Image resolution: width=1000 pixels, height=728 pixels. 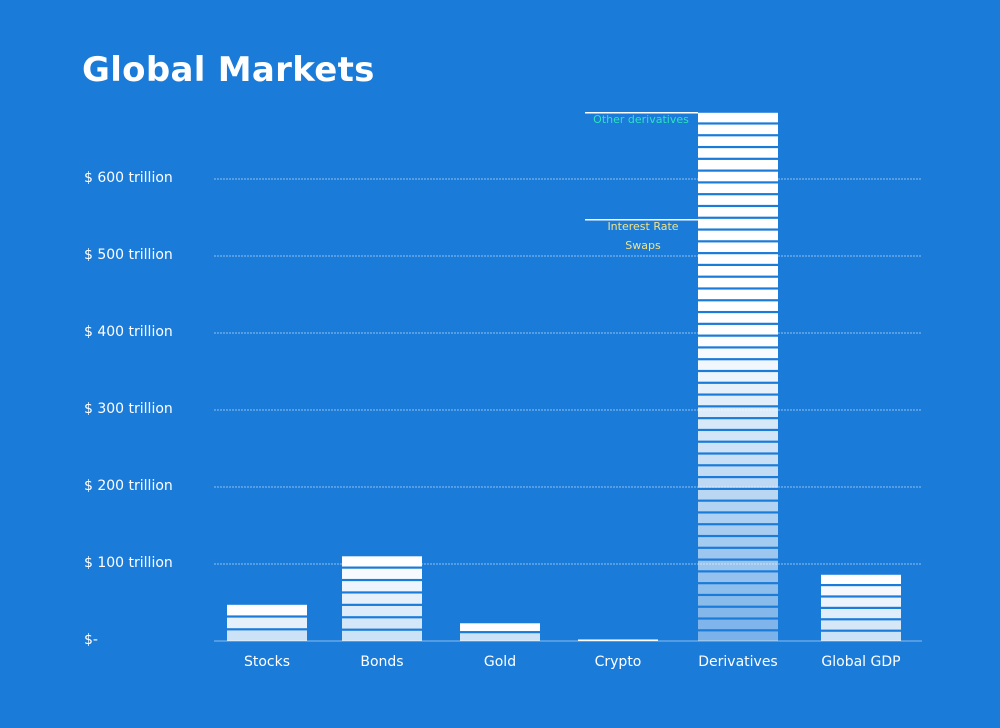 I want to click on x-tick-label: Derivatives, so click(x=737, y=662).